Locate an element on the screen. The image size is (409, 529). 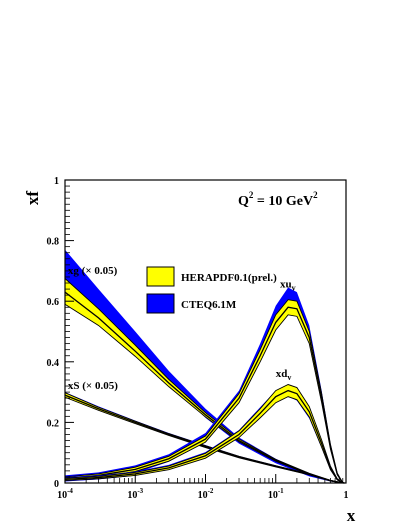
y-tick-label: 0.8 is located at coordinates (53, 242).